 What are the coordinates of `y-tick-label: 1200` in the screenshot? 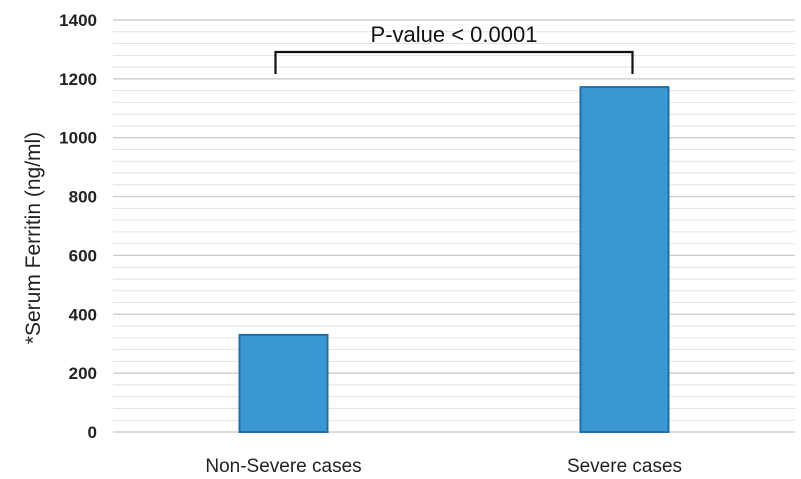 It's located at (78, 79).